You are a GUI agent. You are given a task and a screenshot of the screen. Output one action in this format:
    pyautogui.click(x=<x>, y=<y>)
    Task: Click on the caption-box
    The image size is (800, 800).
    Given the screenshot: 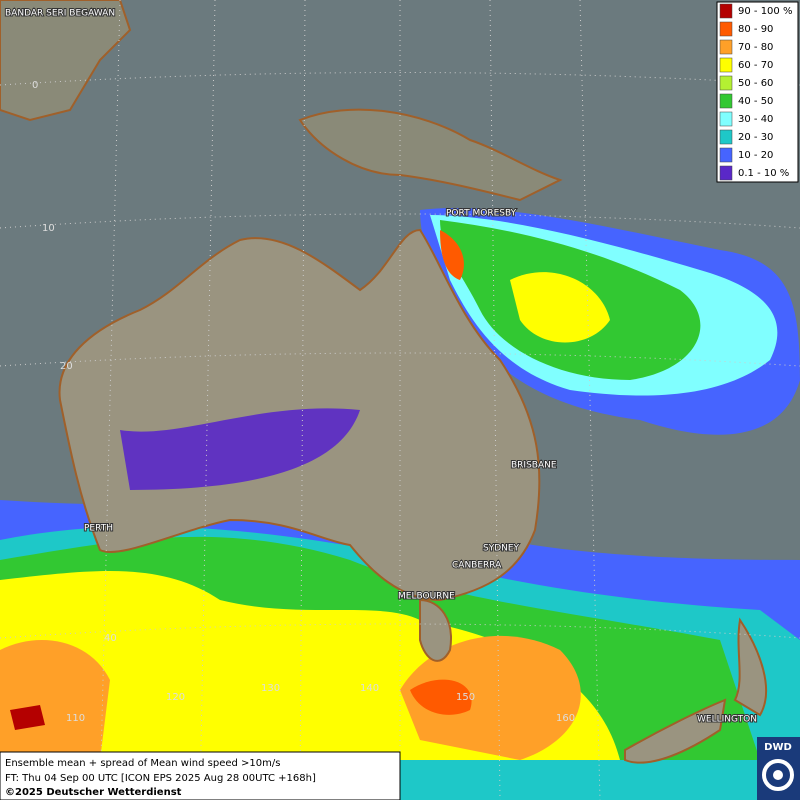 What is the action you would take?
    pyautogui.click(x=200, y=775)
    